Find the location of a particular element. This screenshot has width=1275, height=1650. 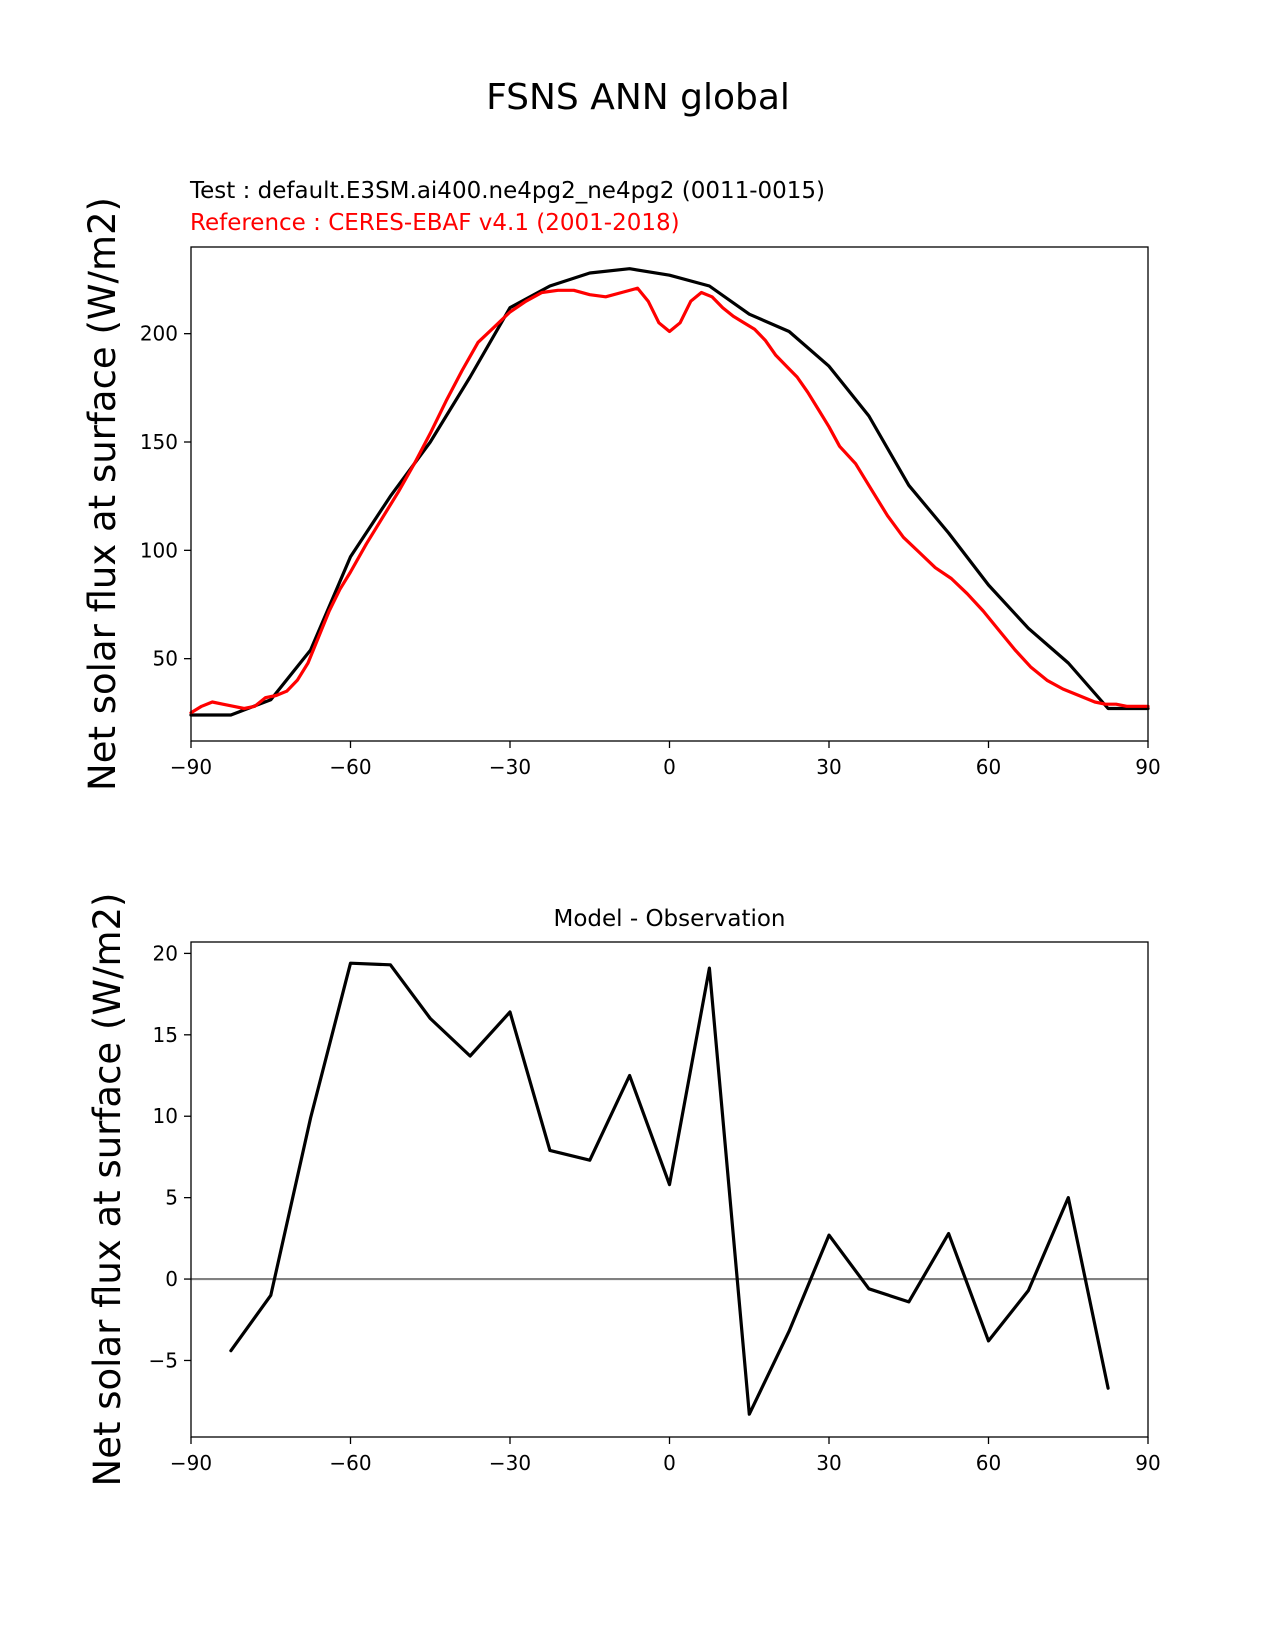

y-tick-label: 10 is located at coordinates (165, 1116).